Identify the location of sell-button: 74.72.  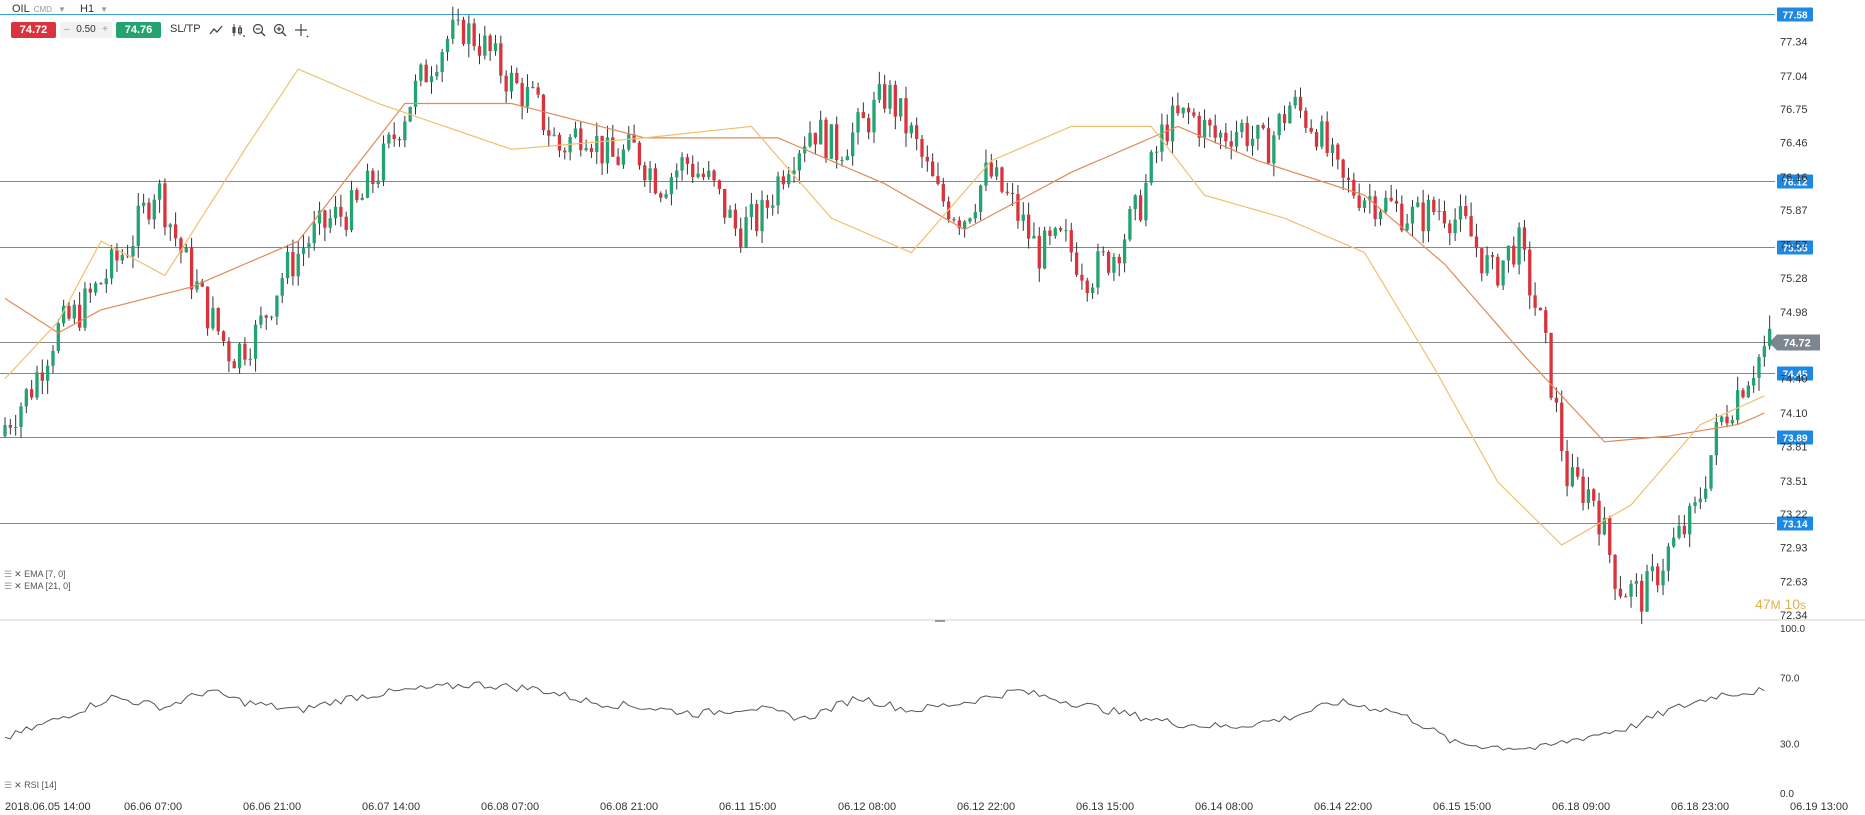
(33, 30).